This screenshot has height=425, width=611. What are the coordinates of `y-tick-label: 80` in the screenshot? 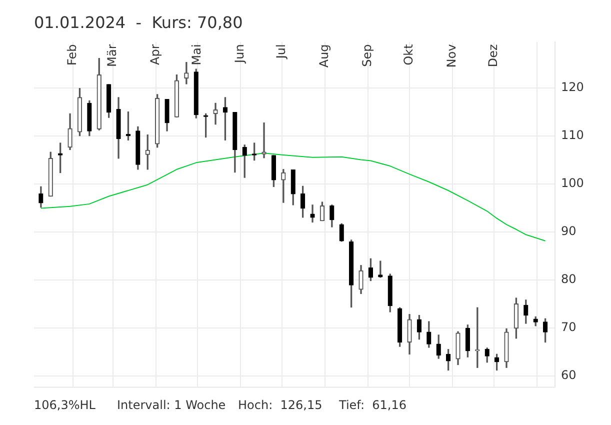 It's located at (568, 279).